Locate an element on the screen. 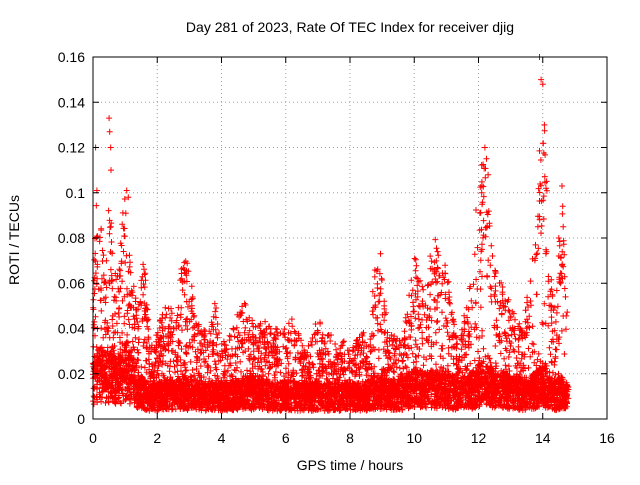 The width and height of the screenshot is (640, 485). x-axis-label: GPS time / hours is located at coordinates (350, 465).